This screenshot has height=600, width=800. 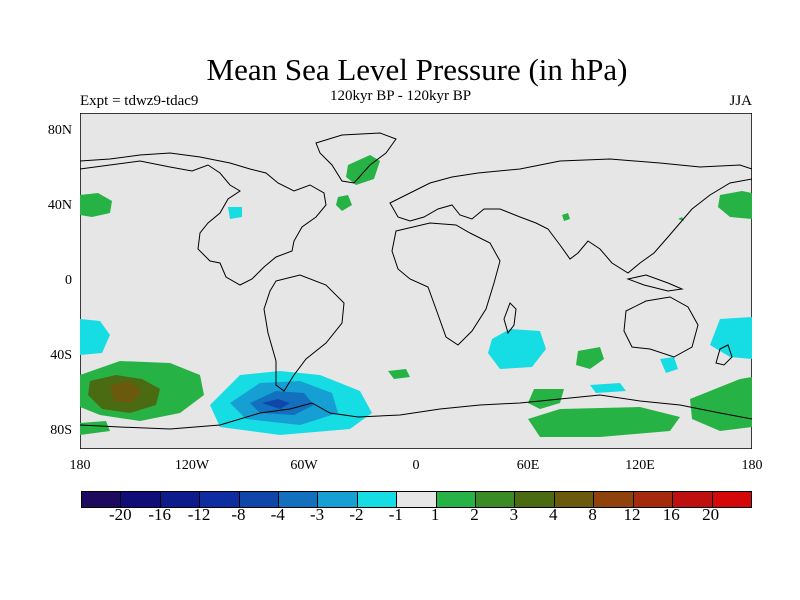 What do you see at coordinates (235, 213) in the screenshot?
I see `neg-region-n-atlantic` at bounding box center [235, 213].